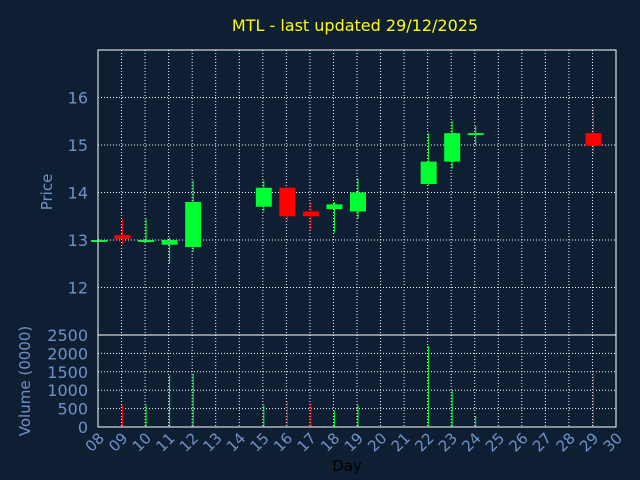  Describe the element at coordinates (67, 372) in the screenshot. I see `volume-y-tick-label: 1500` at that location.